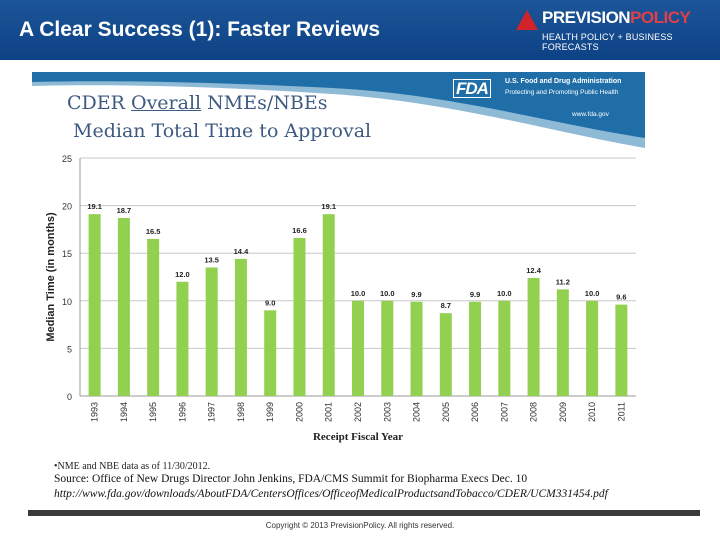 The image size is (720, 540). What do you see at coordinates (69, 397) in the screenshot?
I see `y-tick-label: 0` at bounding box center [69, 397].